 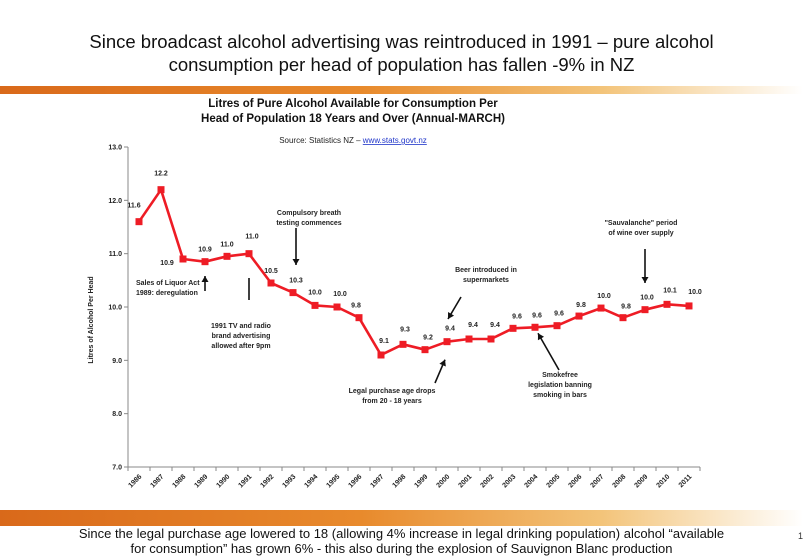 I want to click on annotation-text: smoking in bars, so click(x=560, y=395).